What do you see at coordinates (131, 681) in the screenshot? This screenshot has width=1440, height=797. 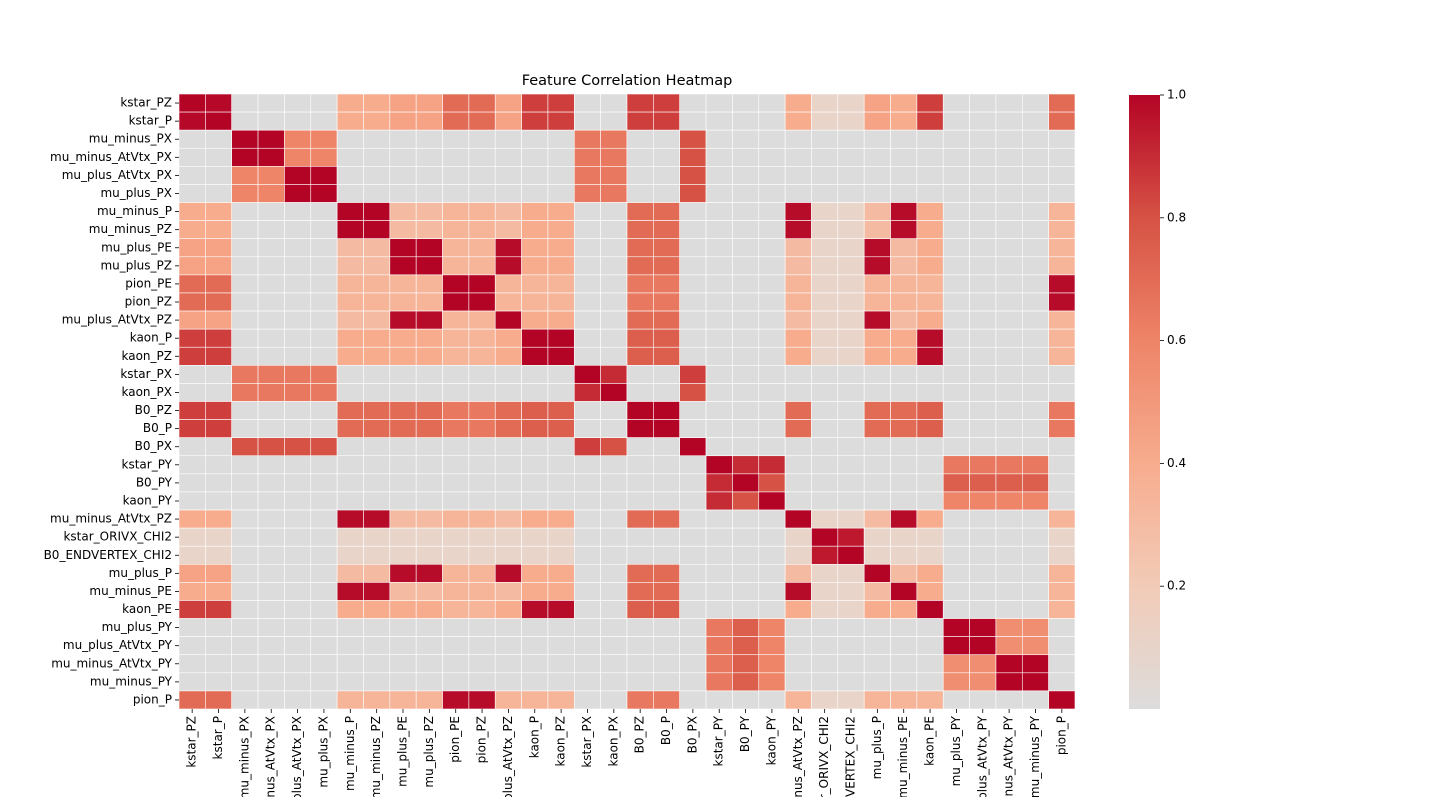 I see `y-tick-label: mu_minus_PY` at bounding box center [131, 681].